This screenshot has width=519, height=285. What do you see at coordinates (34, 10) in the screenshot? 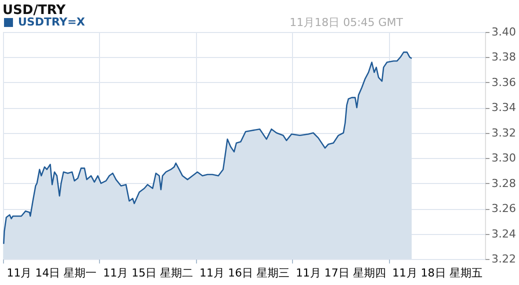
I see `chart-title: USD/TRY` at bounding box center [34, 10].